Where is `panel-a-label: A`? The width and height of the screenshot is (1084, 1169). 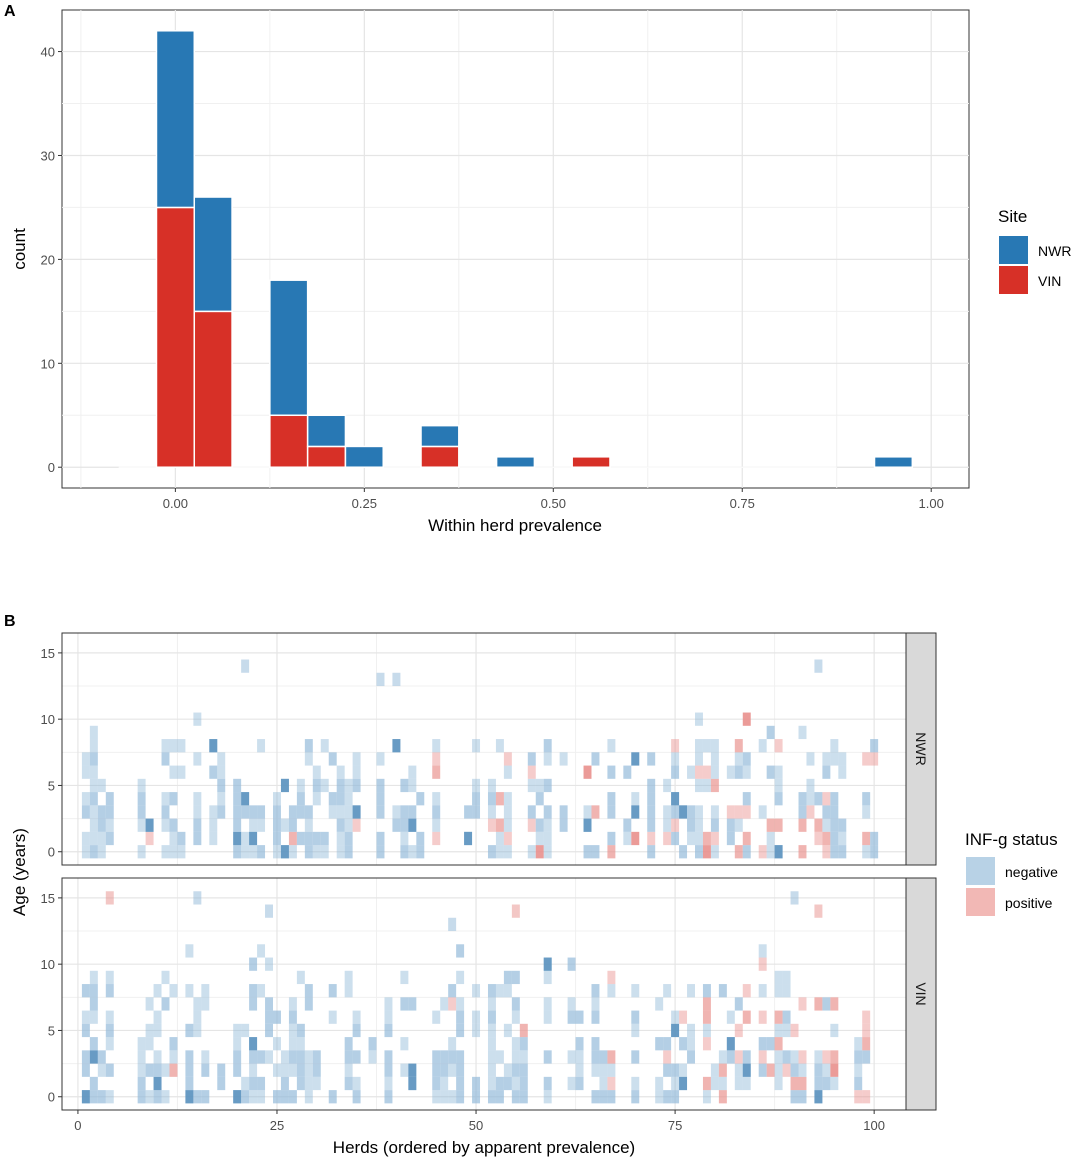
panel-a-label: A is located at coordinates (10, 11).